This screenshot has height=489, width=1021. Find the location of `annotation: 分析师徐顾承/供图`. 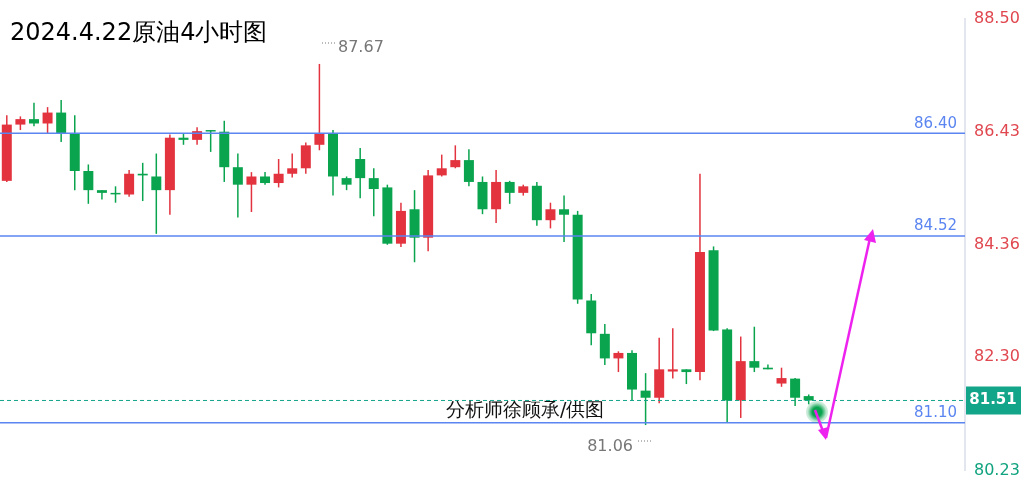

annotation: 分析师徐顾承/供图 is located at coordinates (525, 408).